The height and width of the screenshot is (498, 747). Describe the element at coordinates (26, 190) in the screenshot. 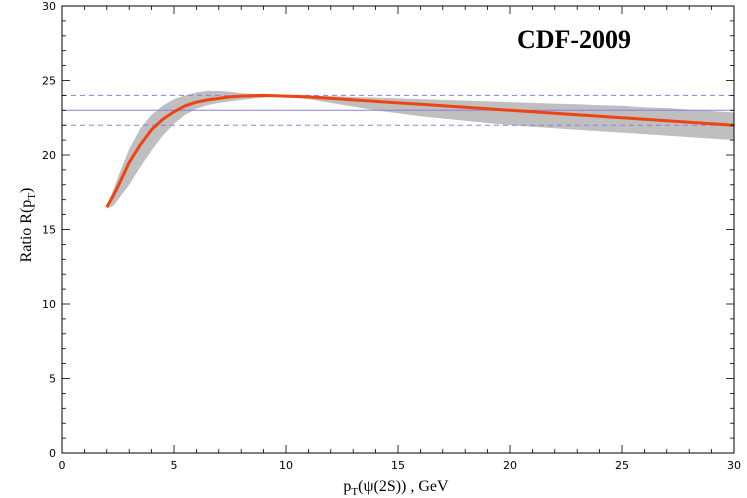

I see `y-axis-title-rest: )` at that location.